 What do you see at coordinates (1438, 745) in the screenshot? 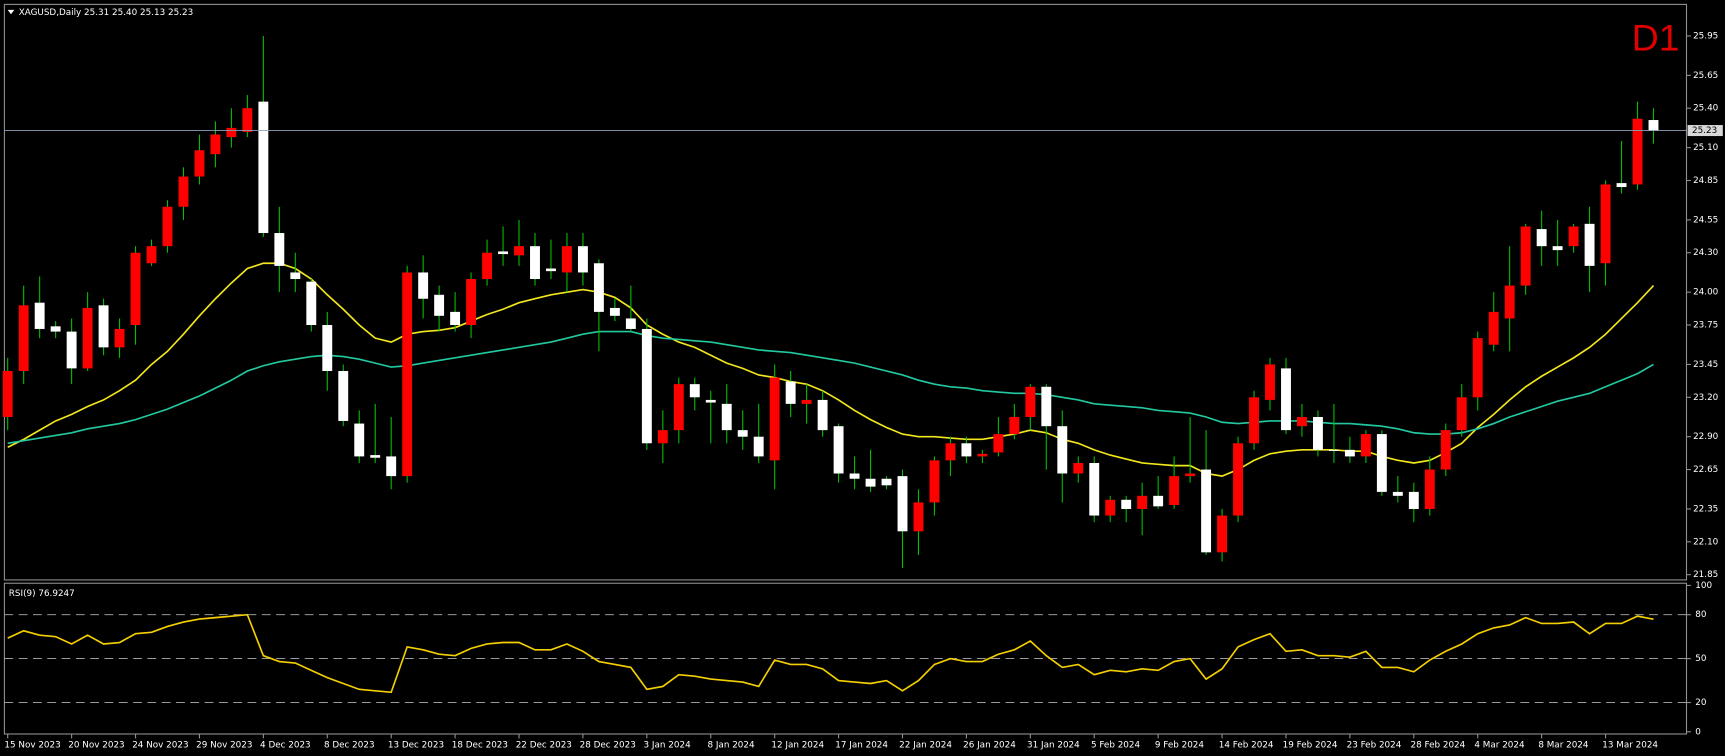
I see `x-tick-label: 28 Feb 2024` at bounding box center [1438, 745].